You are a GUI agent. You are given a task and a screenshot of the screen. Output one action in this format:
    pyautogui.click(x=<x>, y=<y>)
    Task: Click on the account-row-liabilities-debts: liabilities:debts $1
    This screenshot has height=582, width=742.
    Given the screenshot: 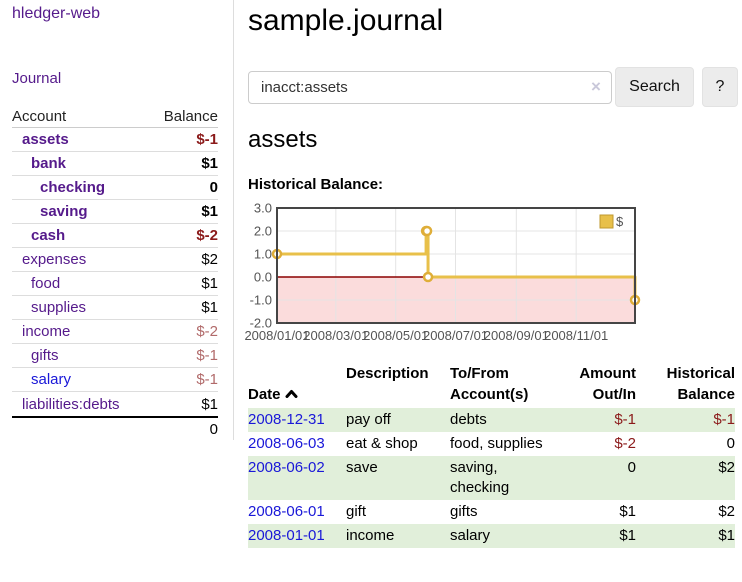 What is the action you would take?
    pyautogui.click(x=115, y=404)
    